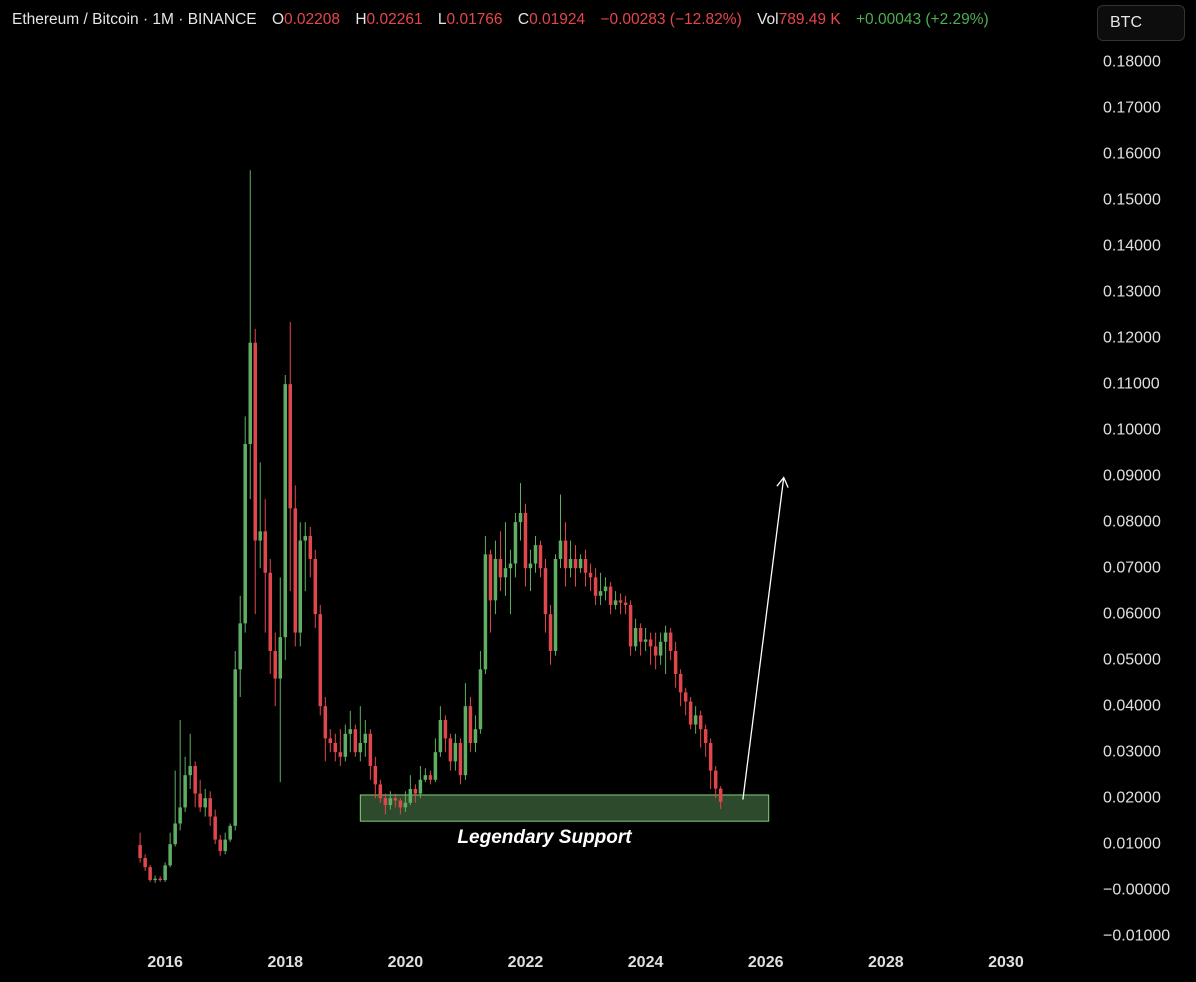 Image resolution: width=1196 pixels, height=982 pixels. I want to click on y-tick-label: 0.08000, so click(1132, 521).